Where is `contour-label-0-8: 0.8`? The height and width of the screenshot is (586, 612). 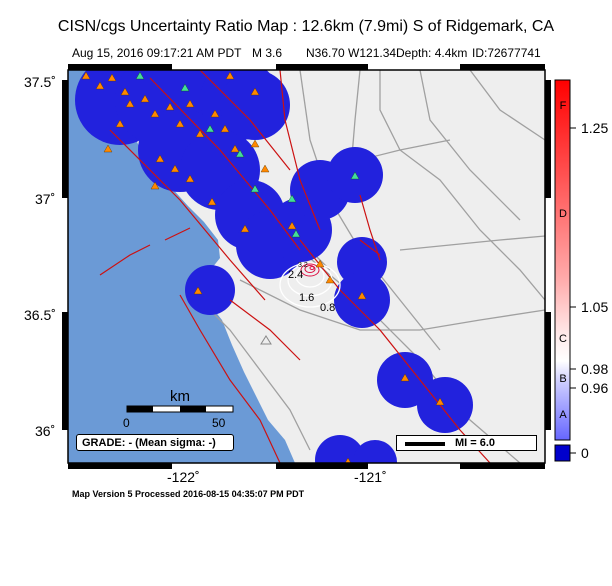
contour-label-0-8: 0.8 is located at coordinates (327, 308).